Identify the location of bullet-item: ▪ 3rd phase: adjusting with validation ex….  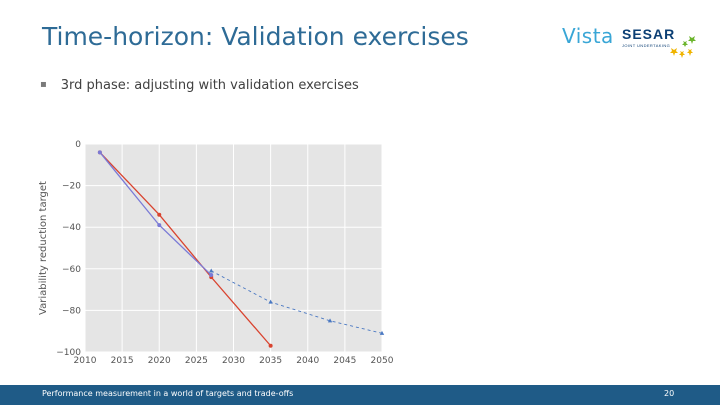
(199, 85).